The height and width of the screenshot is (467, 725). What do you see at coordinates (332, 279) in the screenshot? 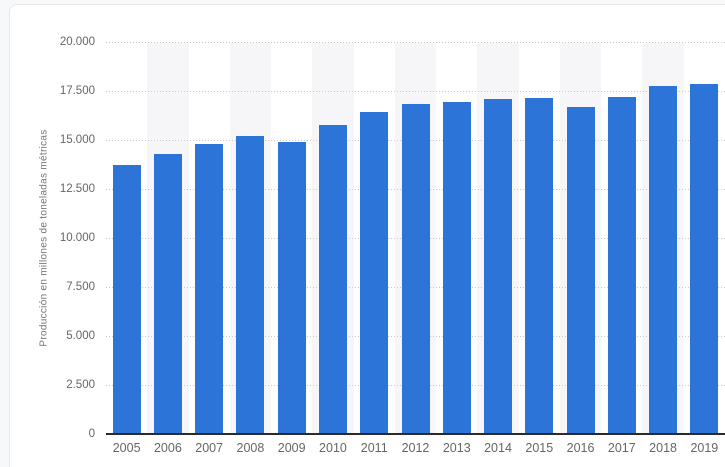
I see `bar-2010` at bounding box center [332, 279].